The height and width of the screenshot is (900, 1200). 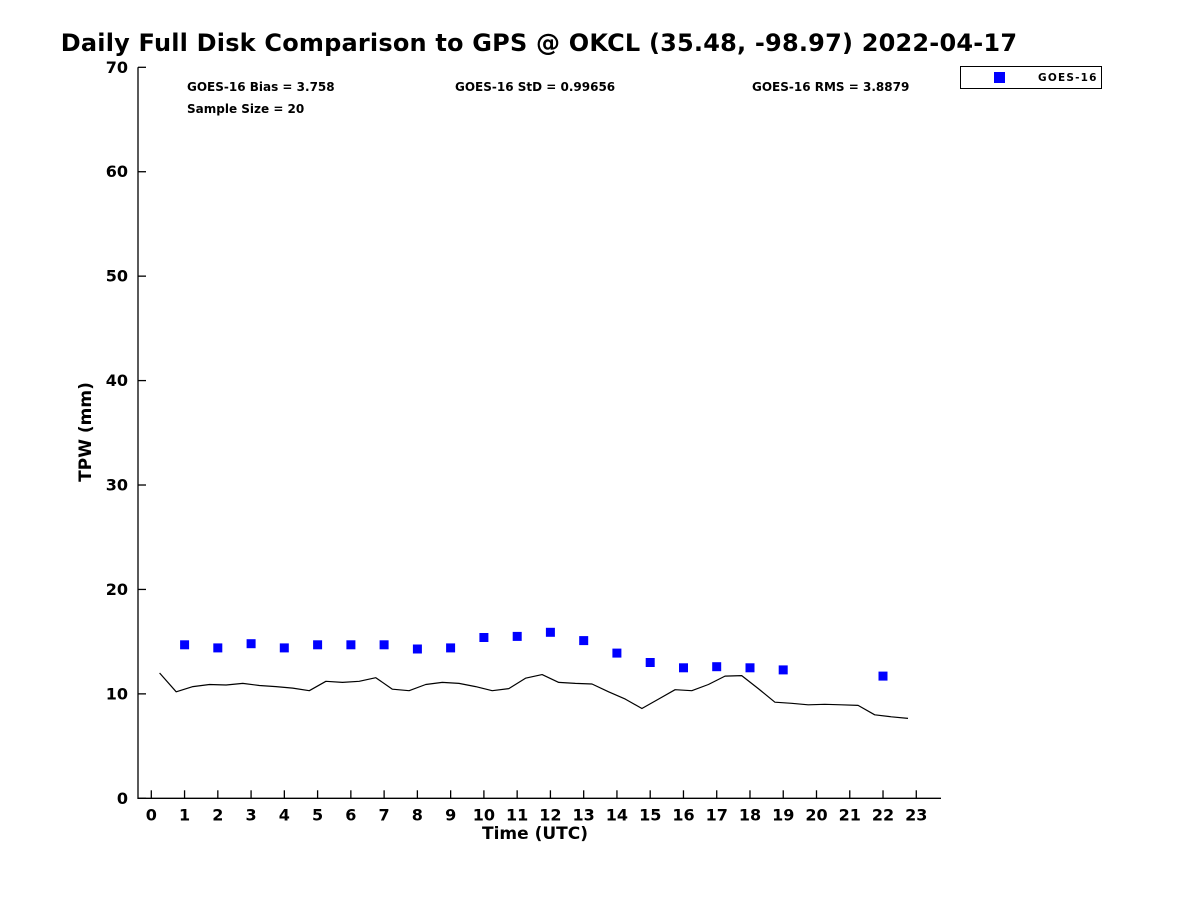 What do you see at coordinates (535, 834) in the screenshot?
I see `x-axis-label: Time (UTC)` at bounding box center [535, 834].